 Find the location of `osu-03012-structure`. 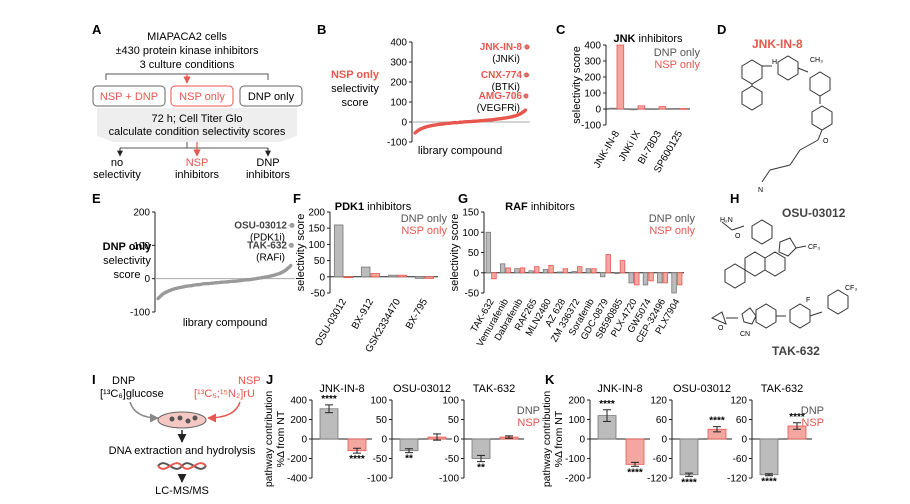

osu-03012-structure is located at coordinates (764, 254).